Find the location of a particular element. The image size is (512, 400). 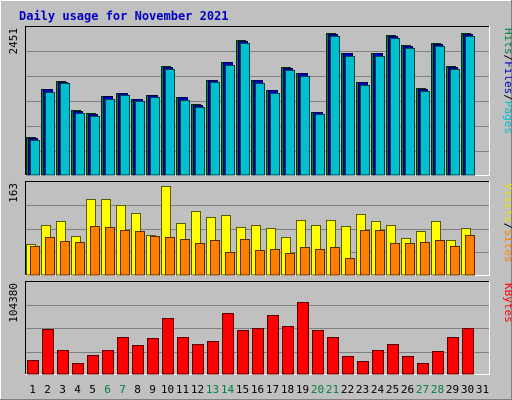

y-max-label: 104380 is located at coordinates (13, 303).